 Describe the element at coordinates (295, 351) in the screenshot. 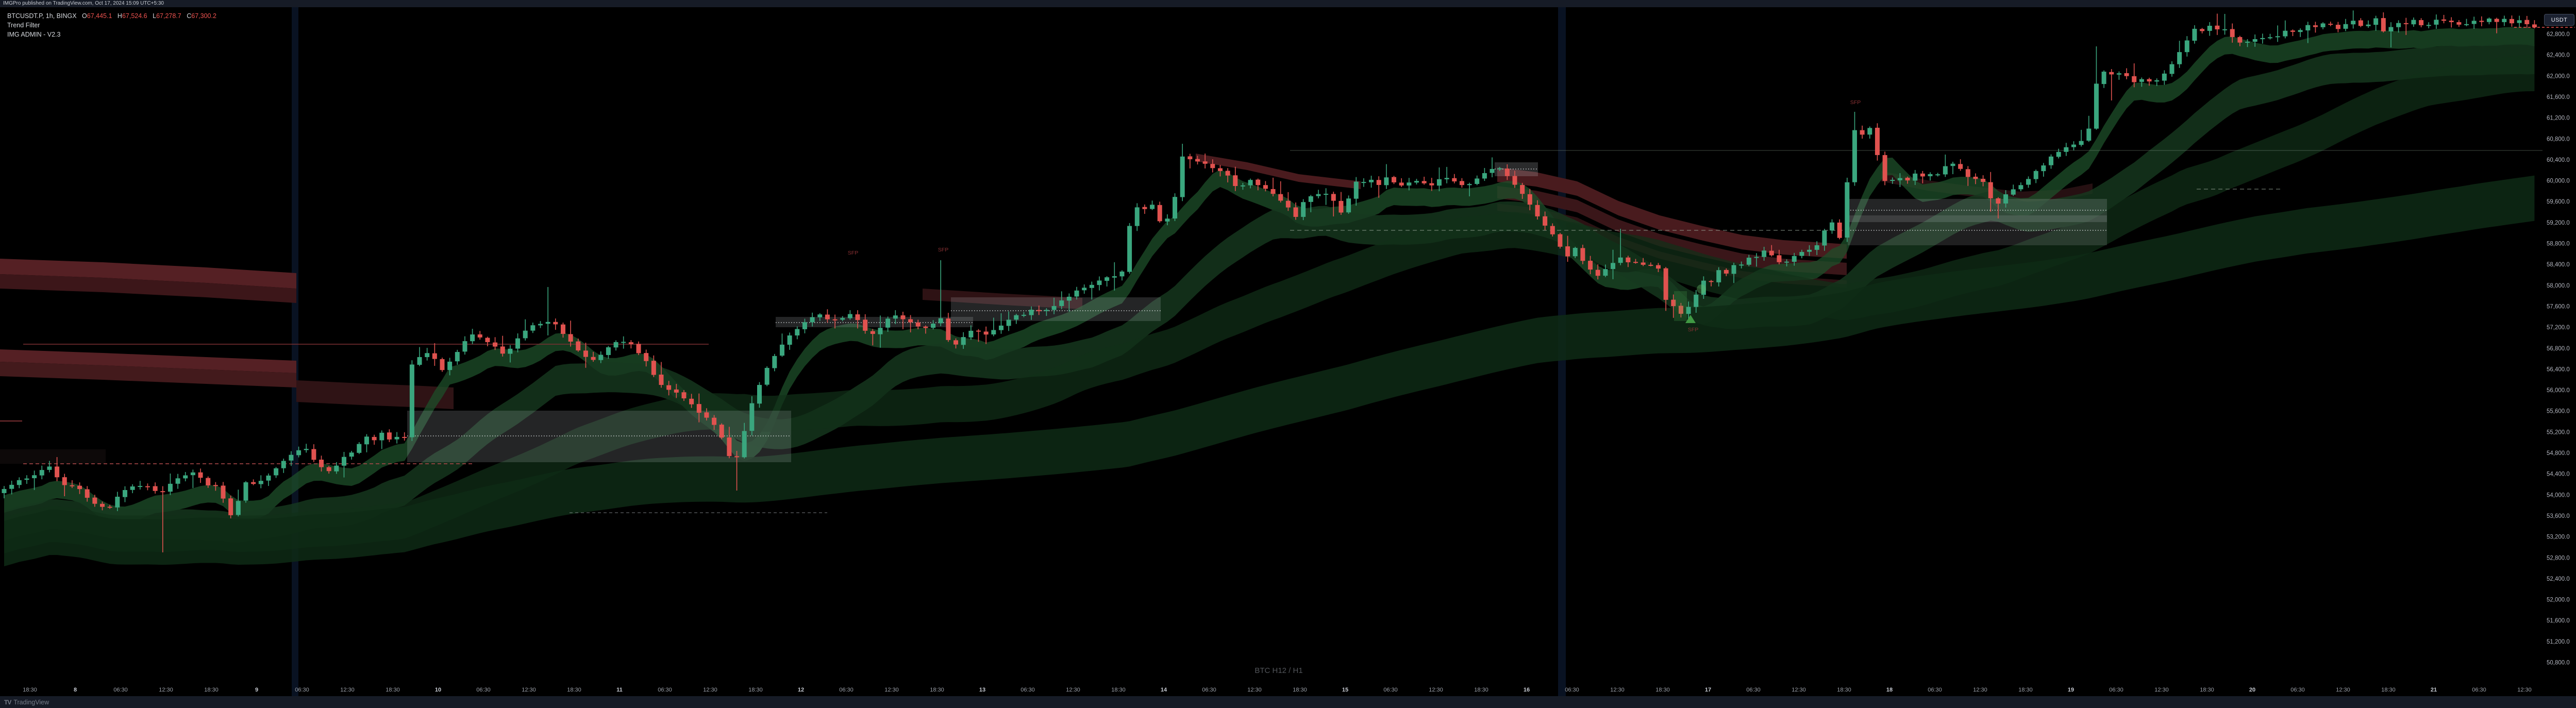

I see `session-separator` at that location.